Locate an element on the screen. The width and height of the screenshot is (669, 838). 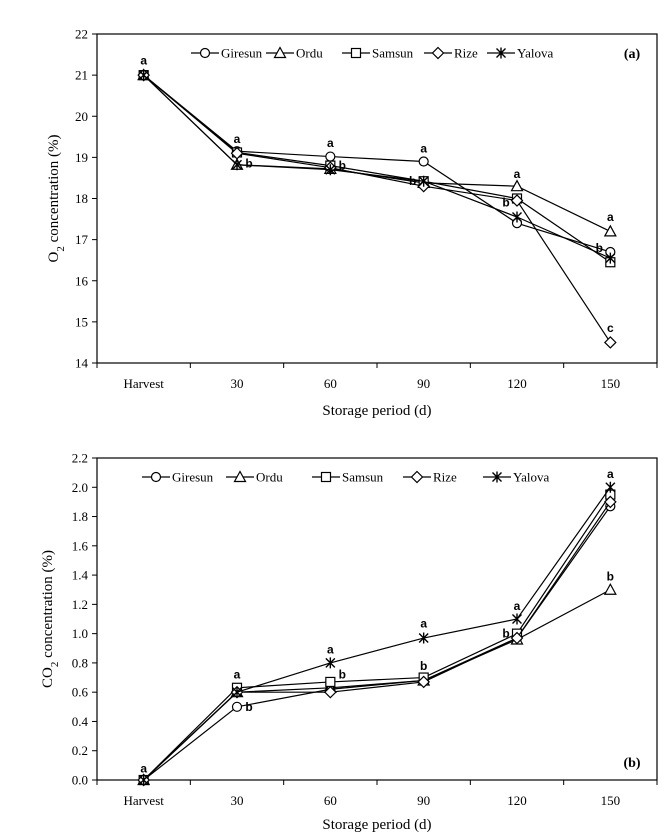
y-axis-label: CO2 concentration (%) is located at coordinates (50, 619).